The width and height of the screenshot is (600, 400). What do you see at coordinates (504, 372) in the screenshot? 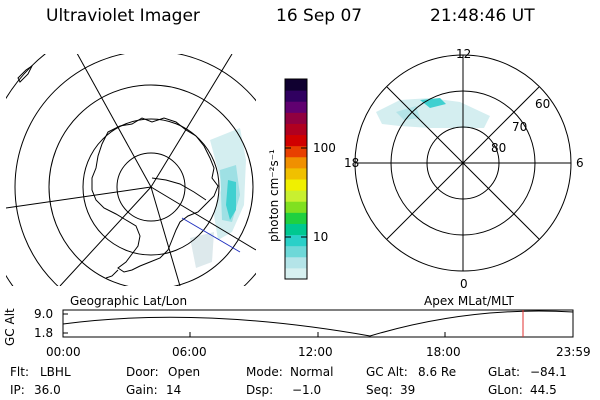
I see `info-glat-label: GLat:` at bounding box center [504, 372].